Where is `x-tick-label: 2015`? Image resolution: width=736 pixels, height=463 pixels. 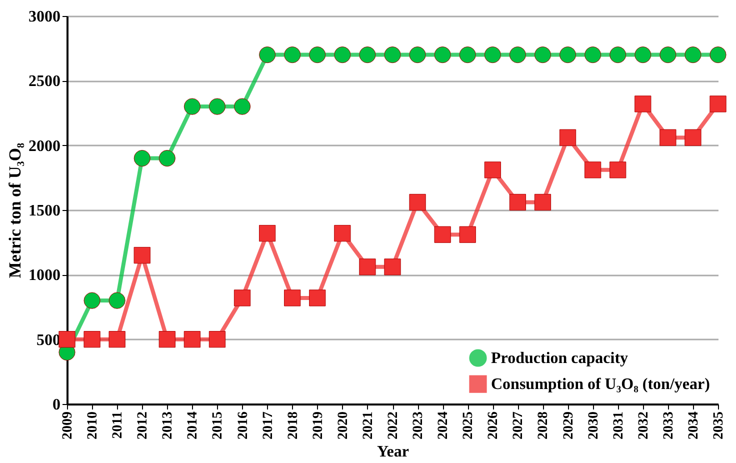
x-tick-label: 2015 is located at coordinates (218, 426).